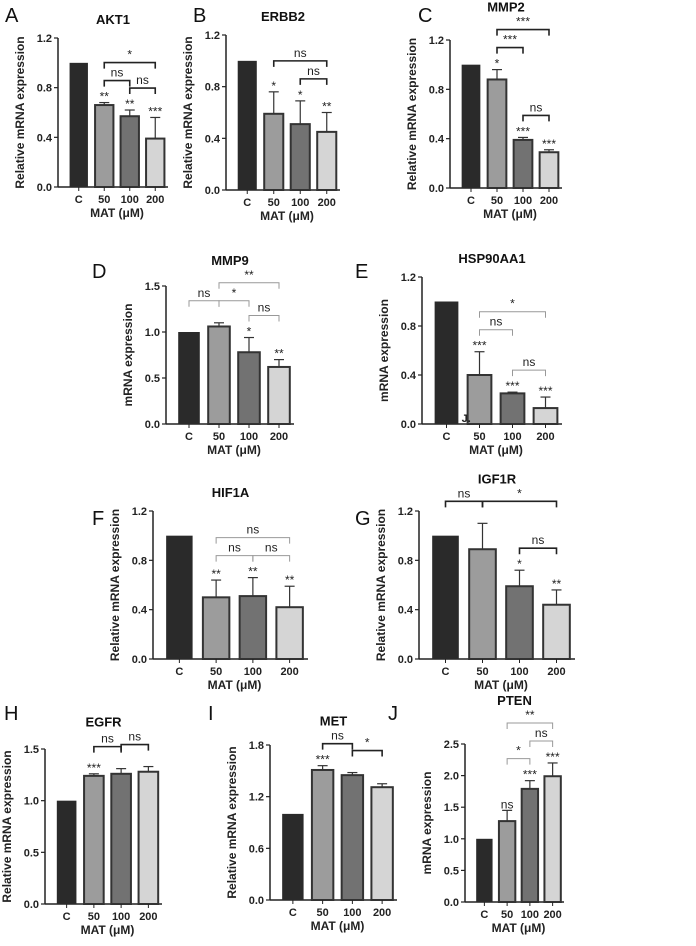  I want to click on bar-significance-label: ns, so click(507, 804).